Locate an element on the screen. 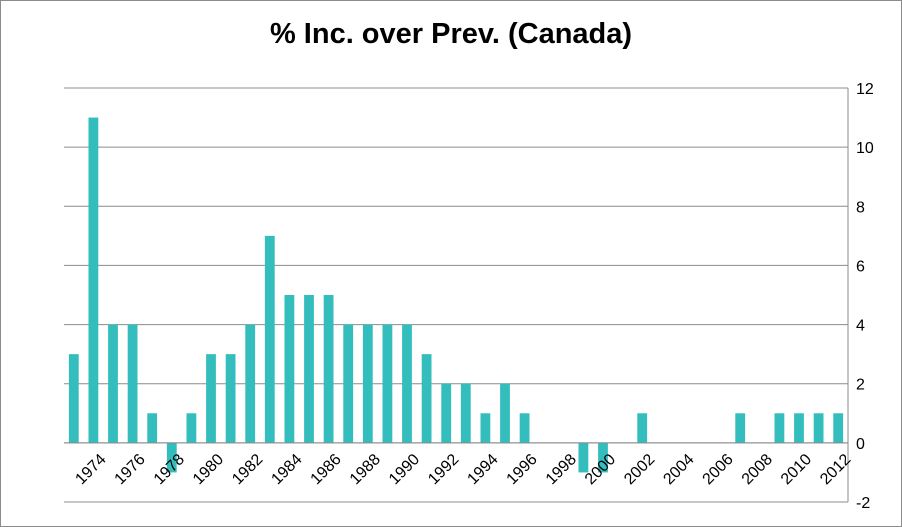  bar-2002 is located at coordinates (642, 428).